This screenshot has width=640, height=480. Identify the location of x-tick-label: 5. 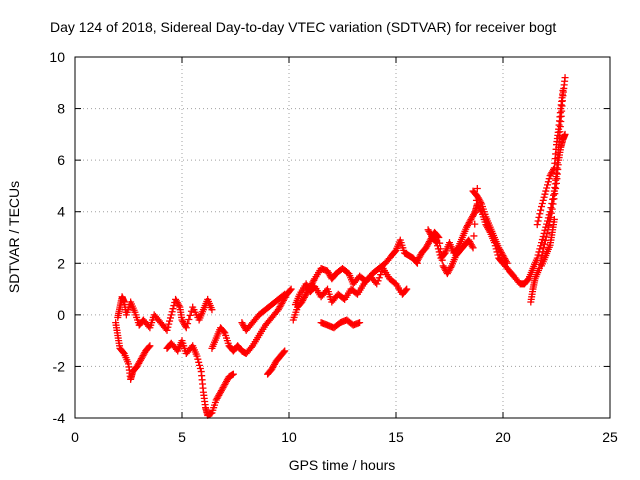
(182, 437).